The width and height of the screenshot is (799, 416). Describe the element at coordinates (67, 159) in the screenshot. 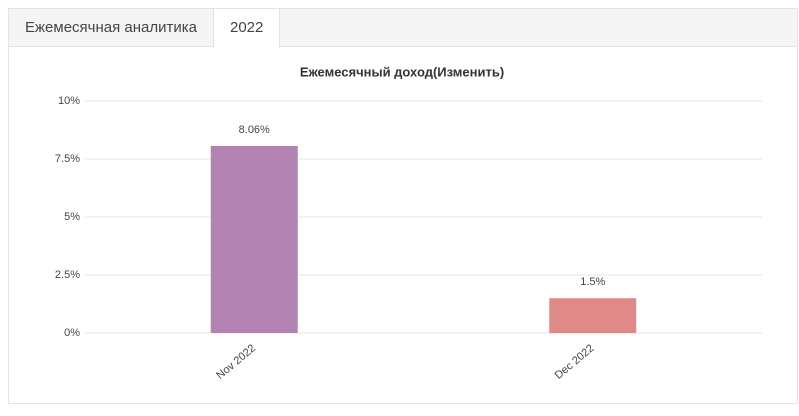

I see `y-tick-label: 7.5%` at that location.